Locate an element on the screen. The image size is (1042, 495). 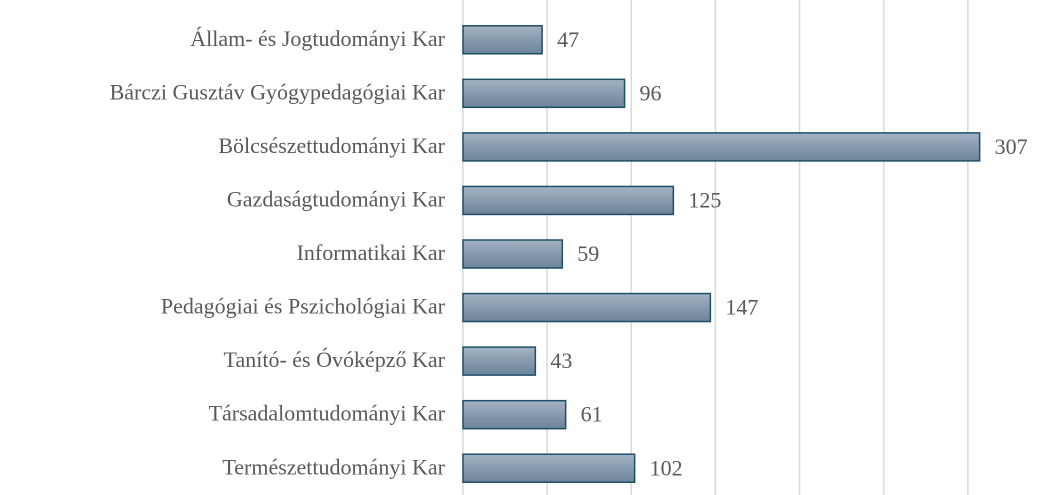
value-label: 125 is located at coordinates (704, 199).